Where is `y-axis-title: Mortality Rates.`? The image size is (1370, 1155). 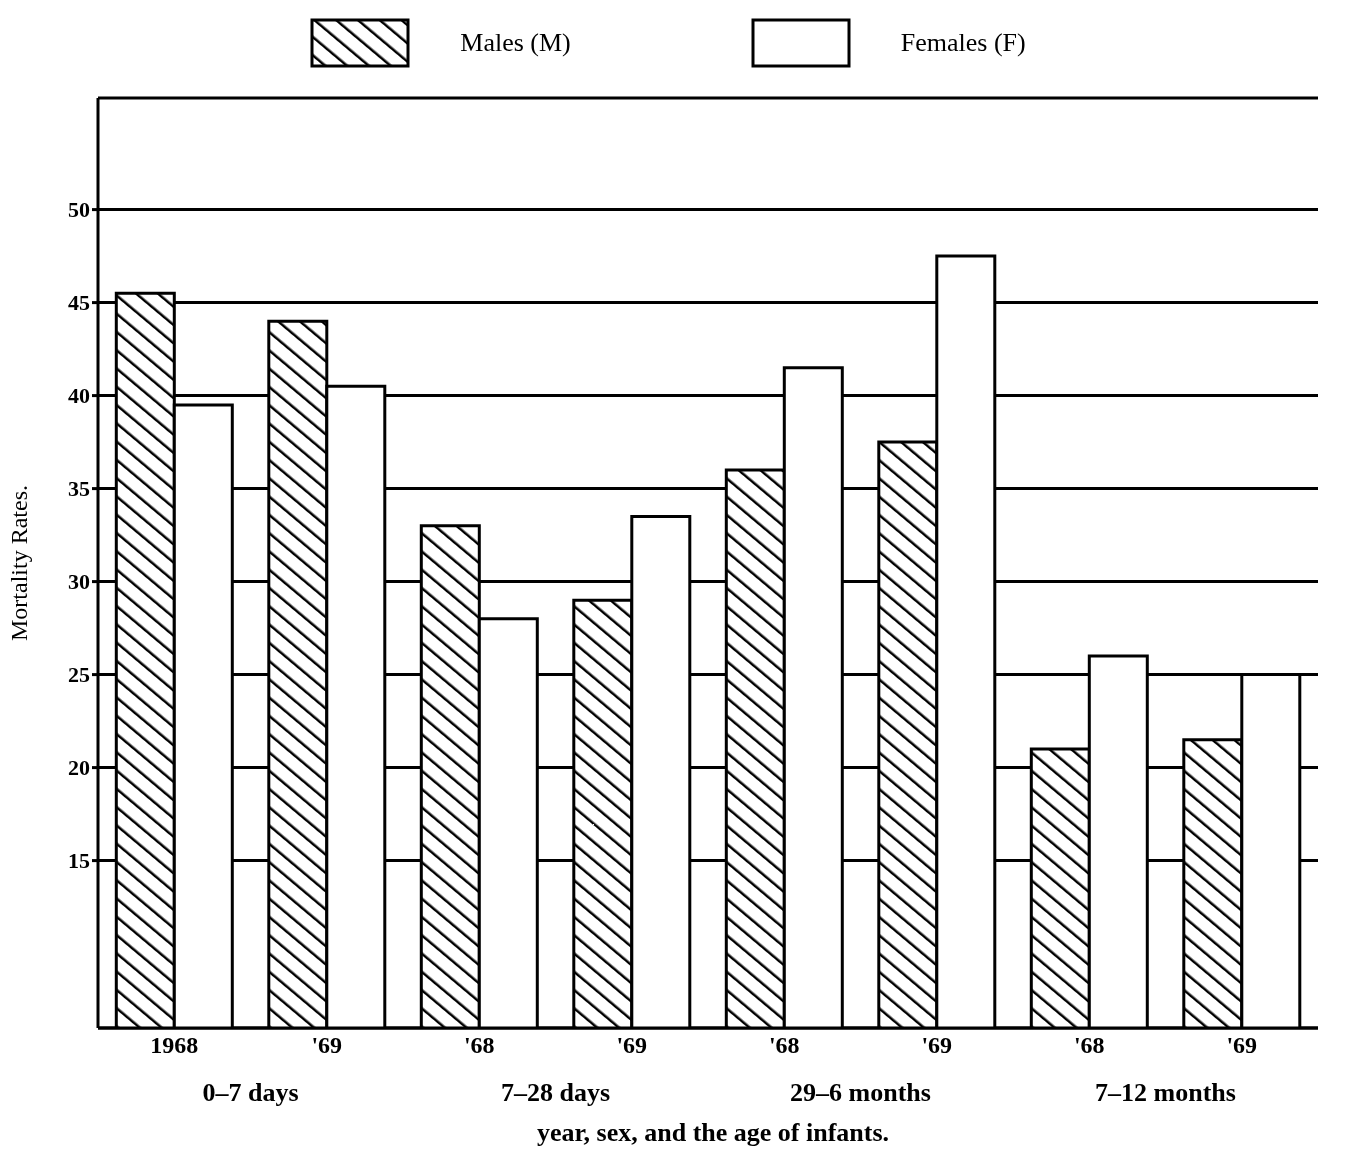 y-axis-title: Mortality Rates. is located at coordinates (18, 563).